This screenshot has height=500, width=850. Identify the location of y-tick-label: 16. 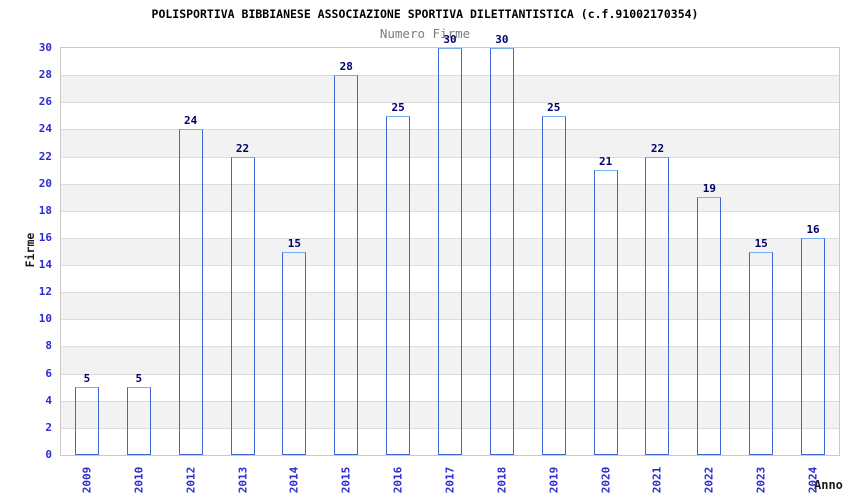
(45, 237).